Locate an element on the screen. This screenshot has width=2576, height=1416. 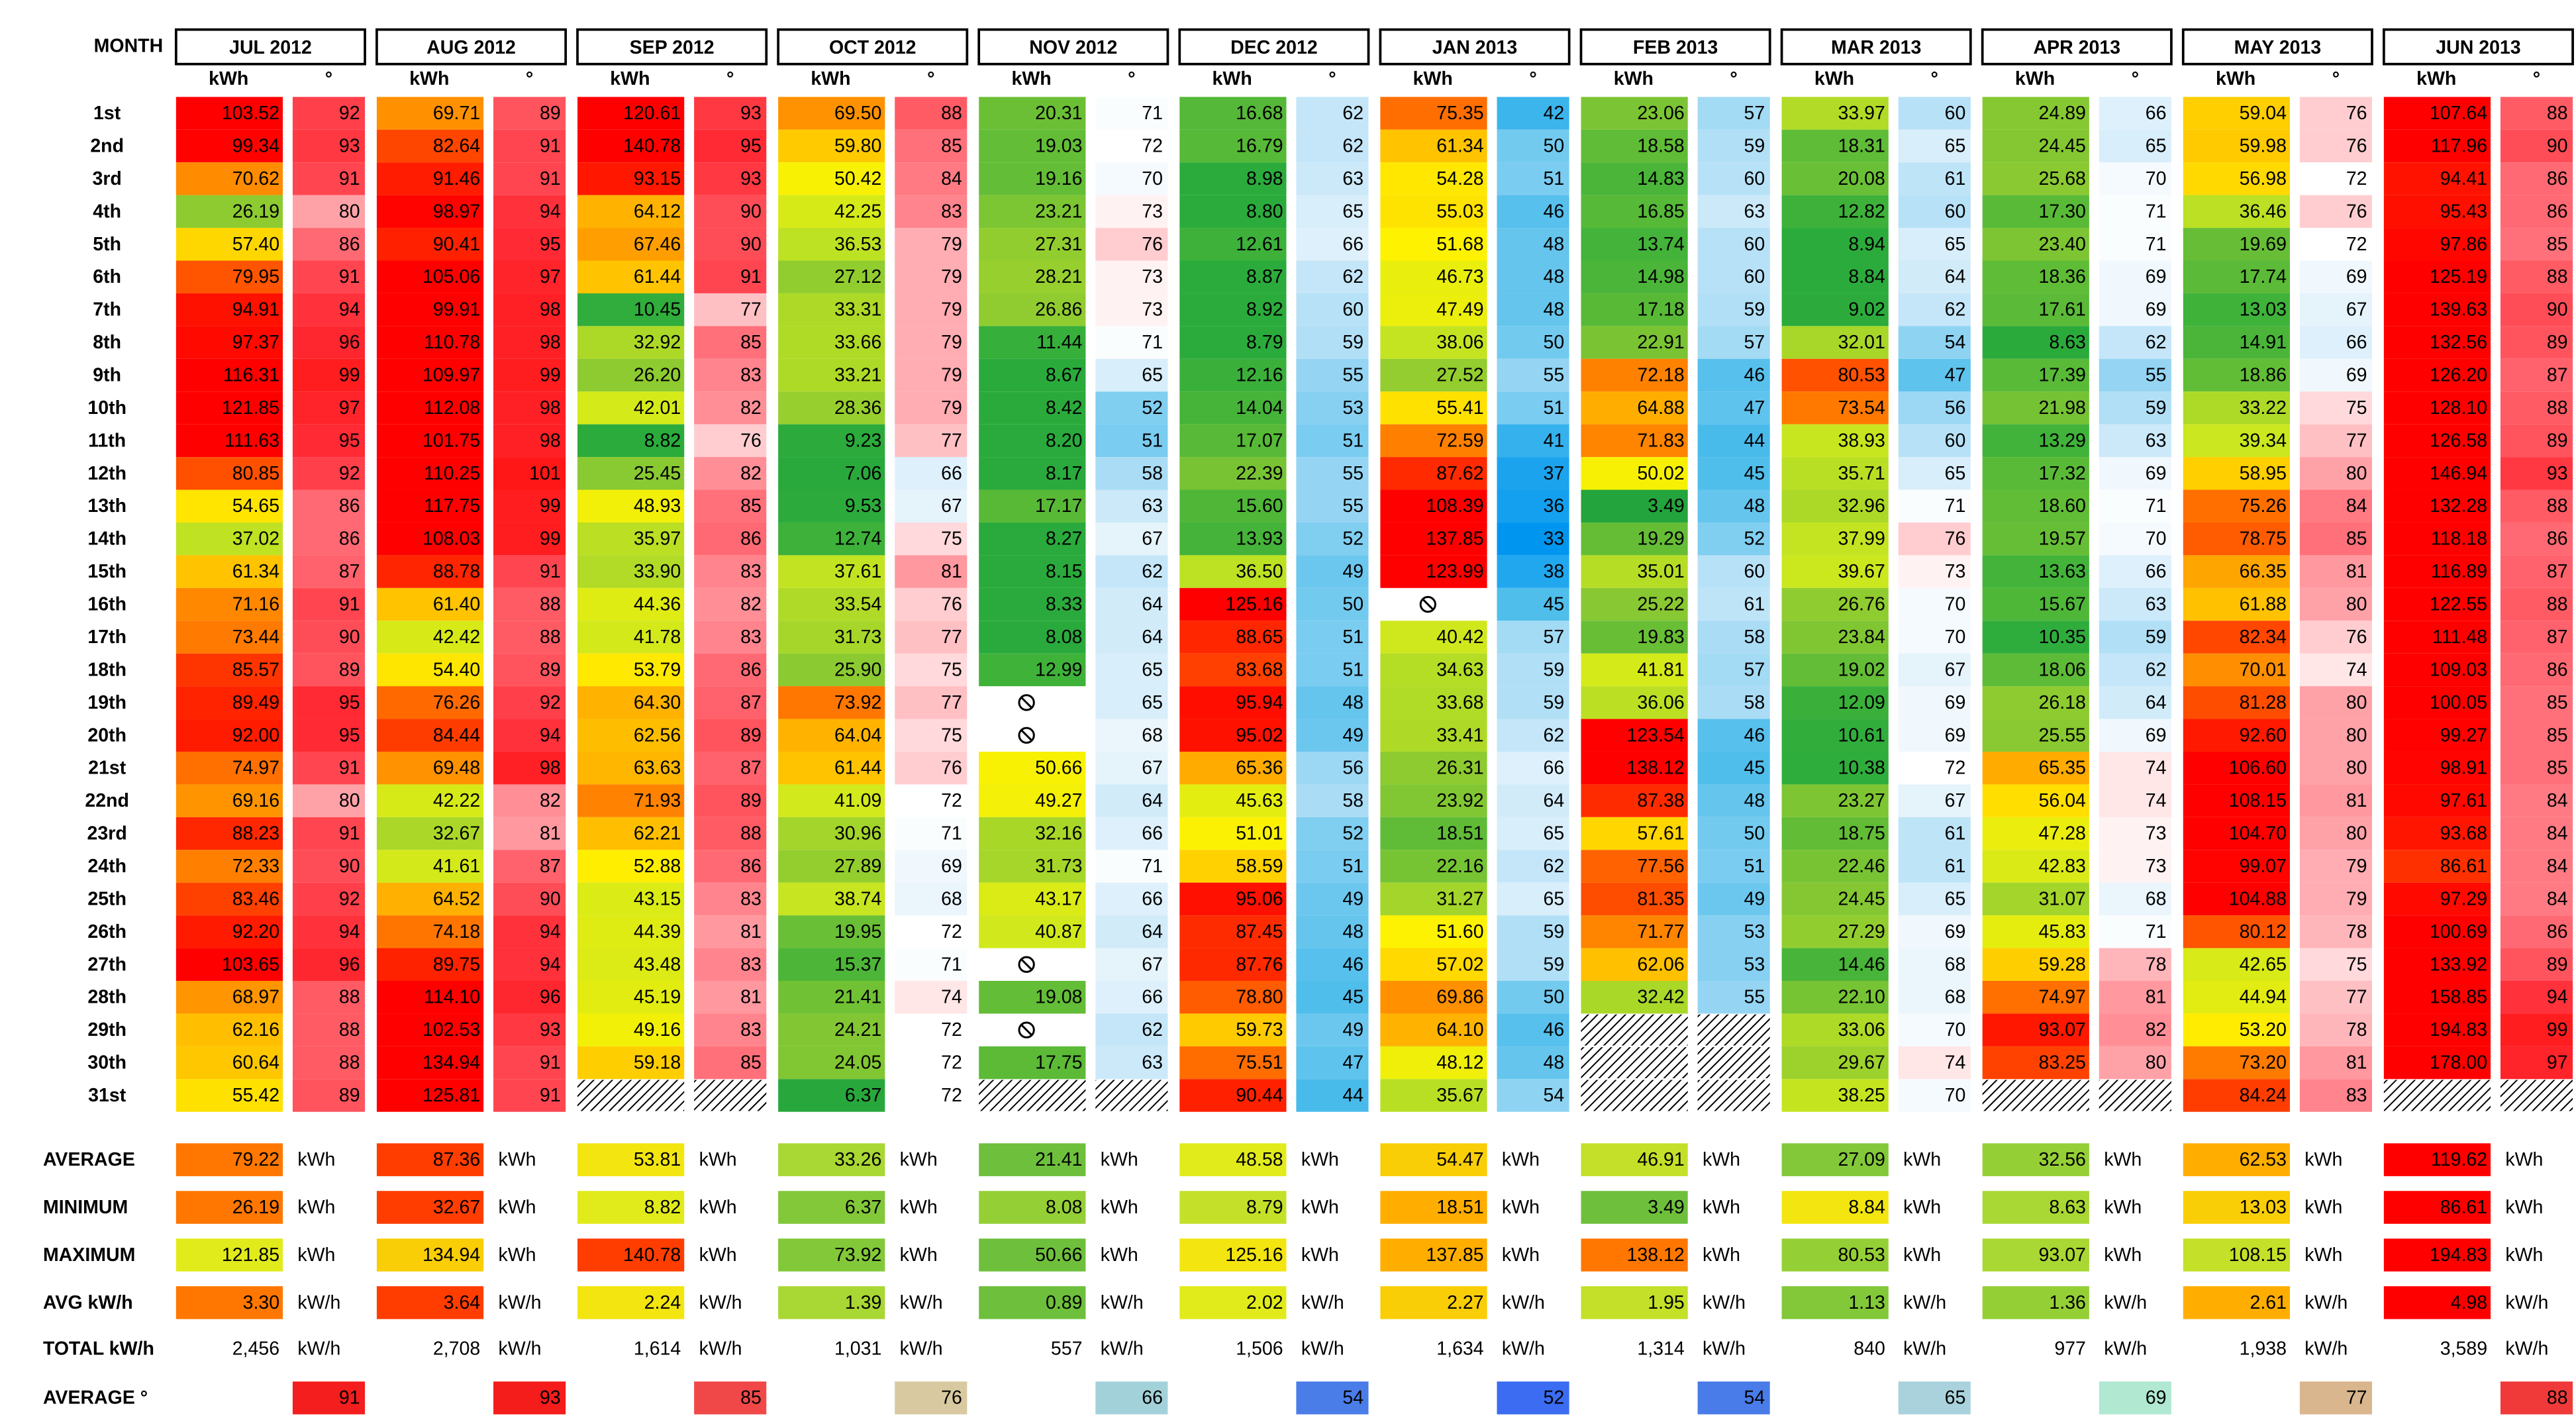
missing-icon is located at coordinates (1026, 1029).